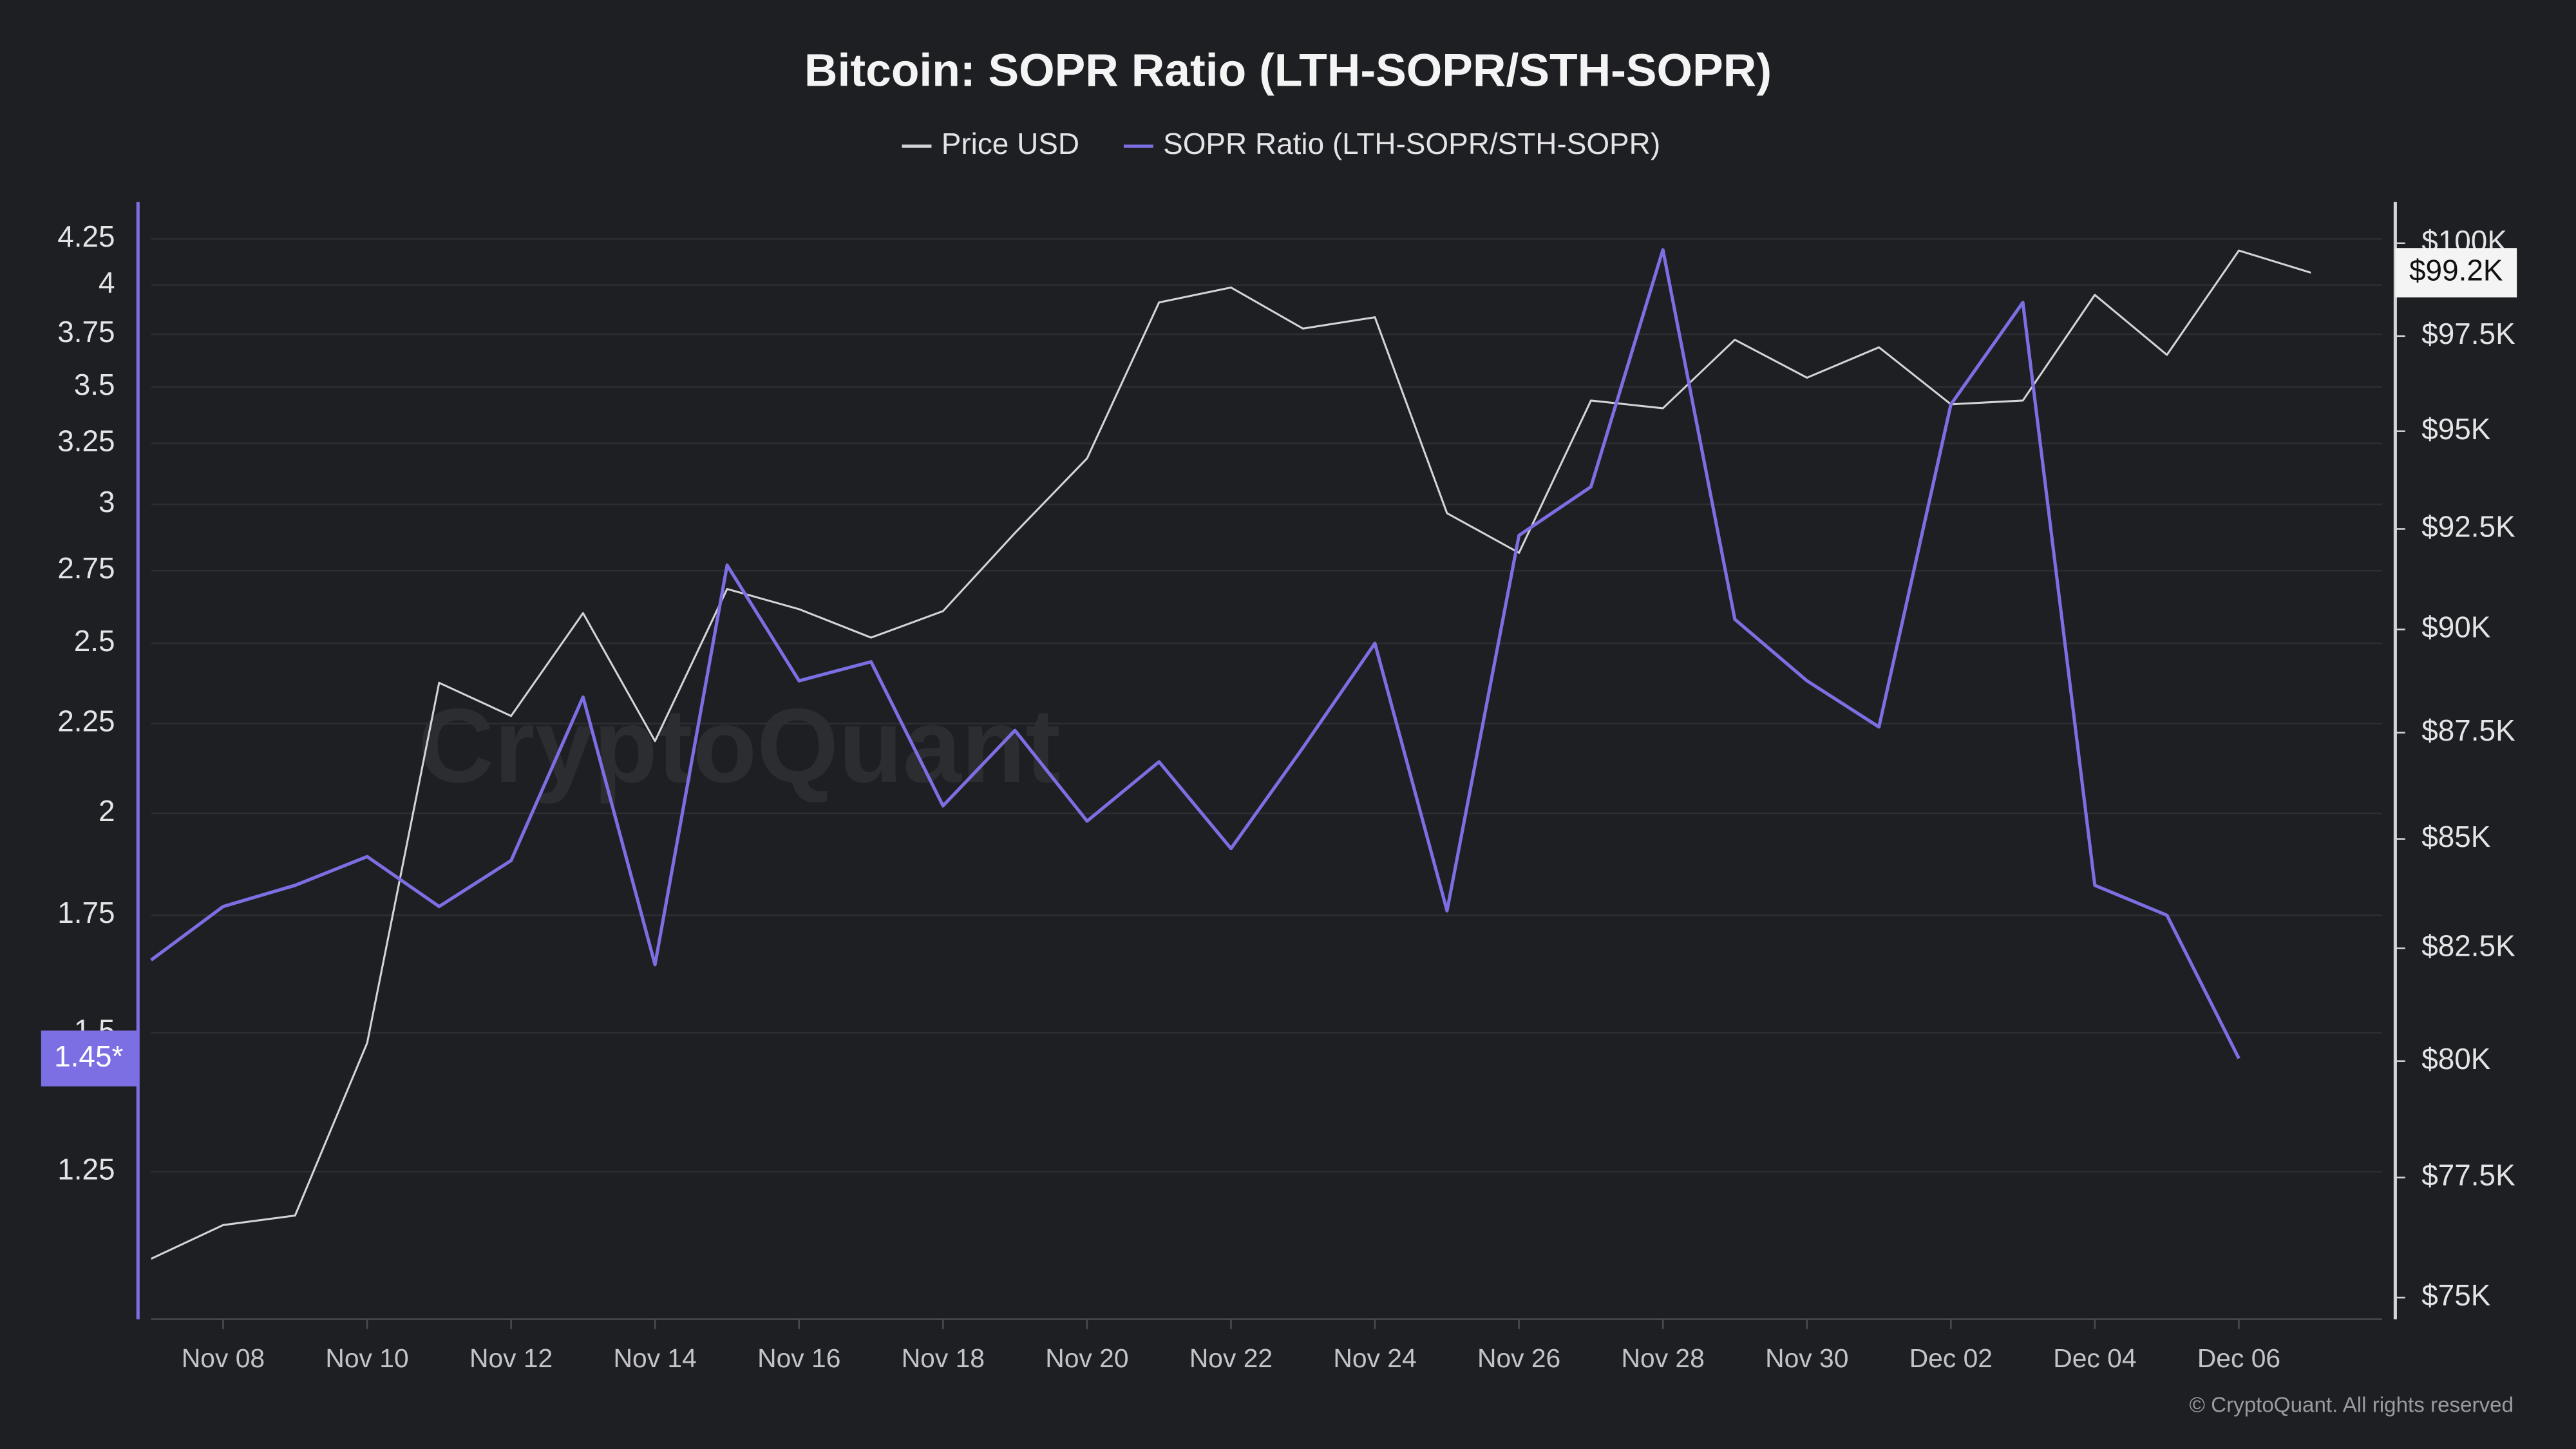  I want to click on x-tick-label: Nov 10, so click(366, 1358).